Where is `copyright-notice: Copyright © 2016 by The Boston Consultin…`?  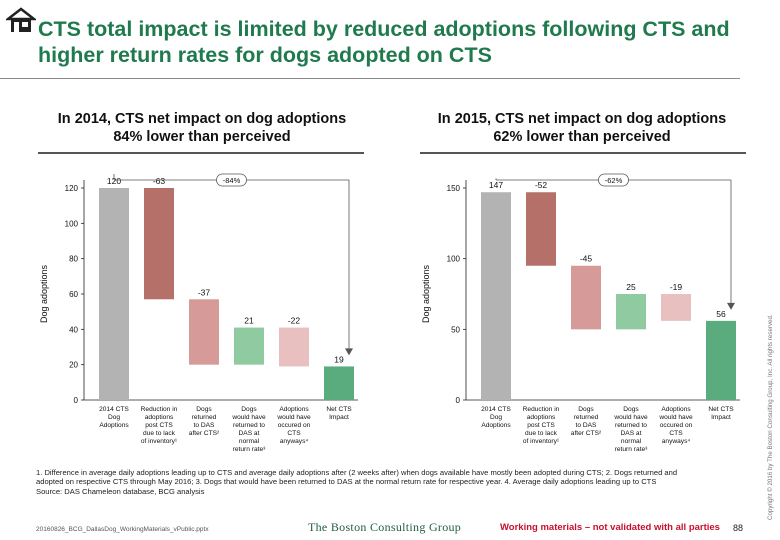
copyright-notice: Copyright © 2016 by The Boston Consultin… is located at coordinates (770, 417).